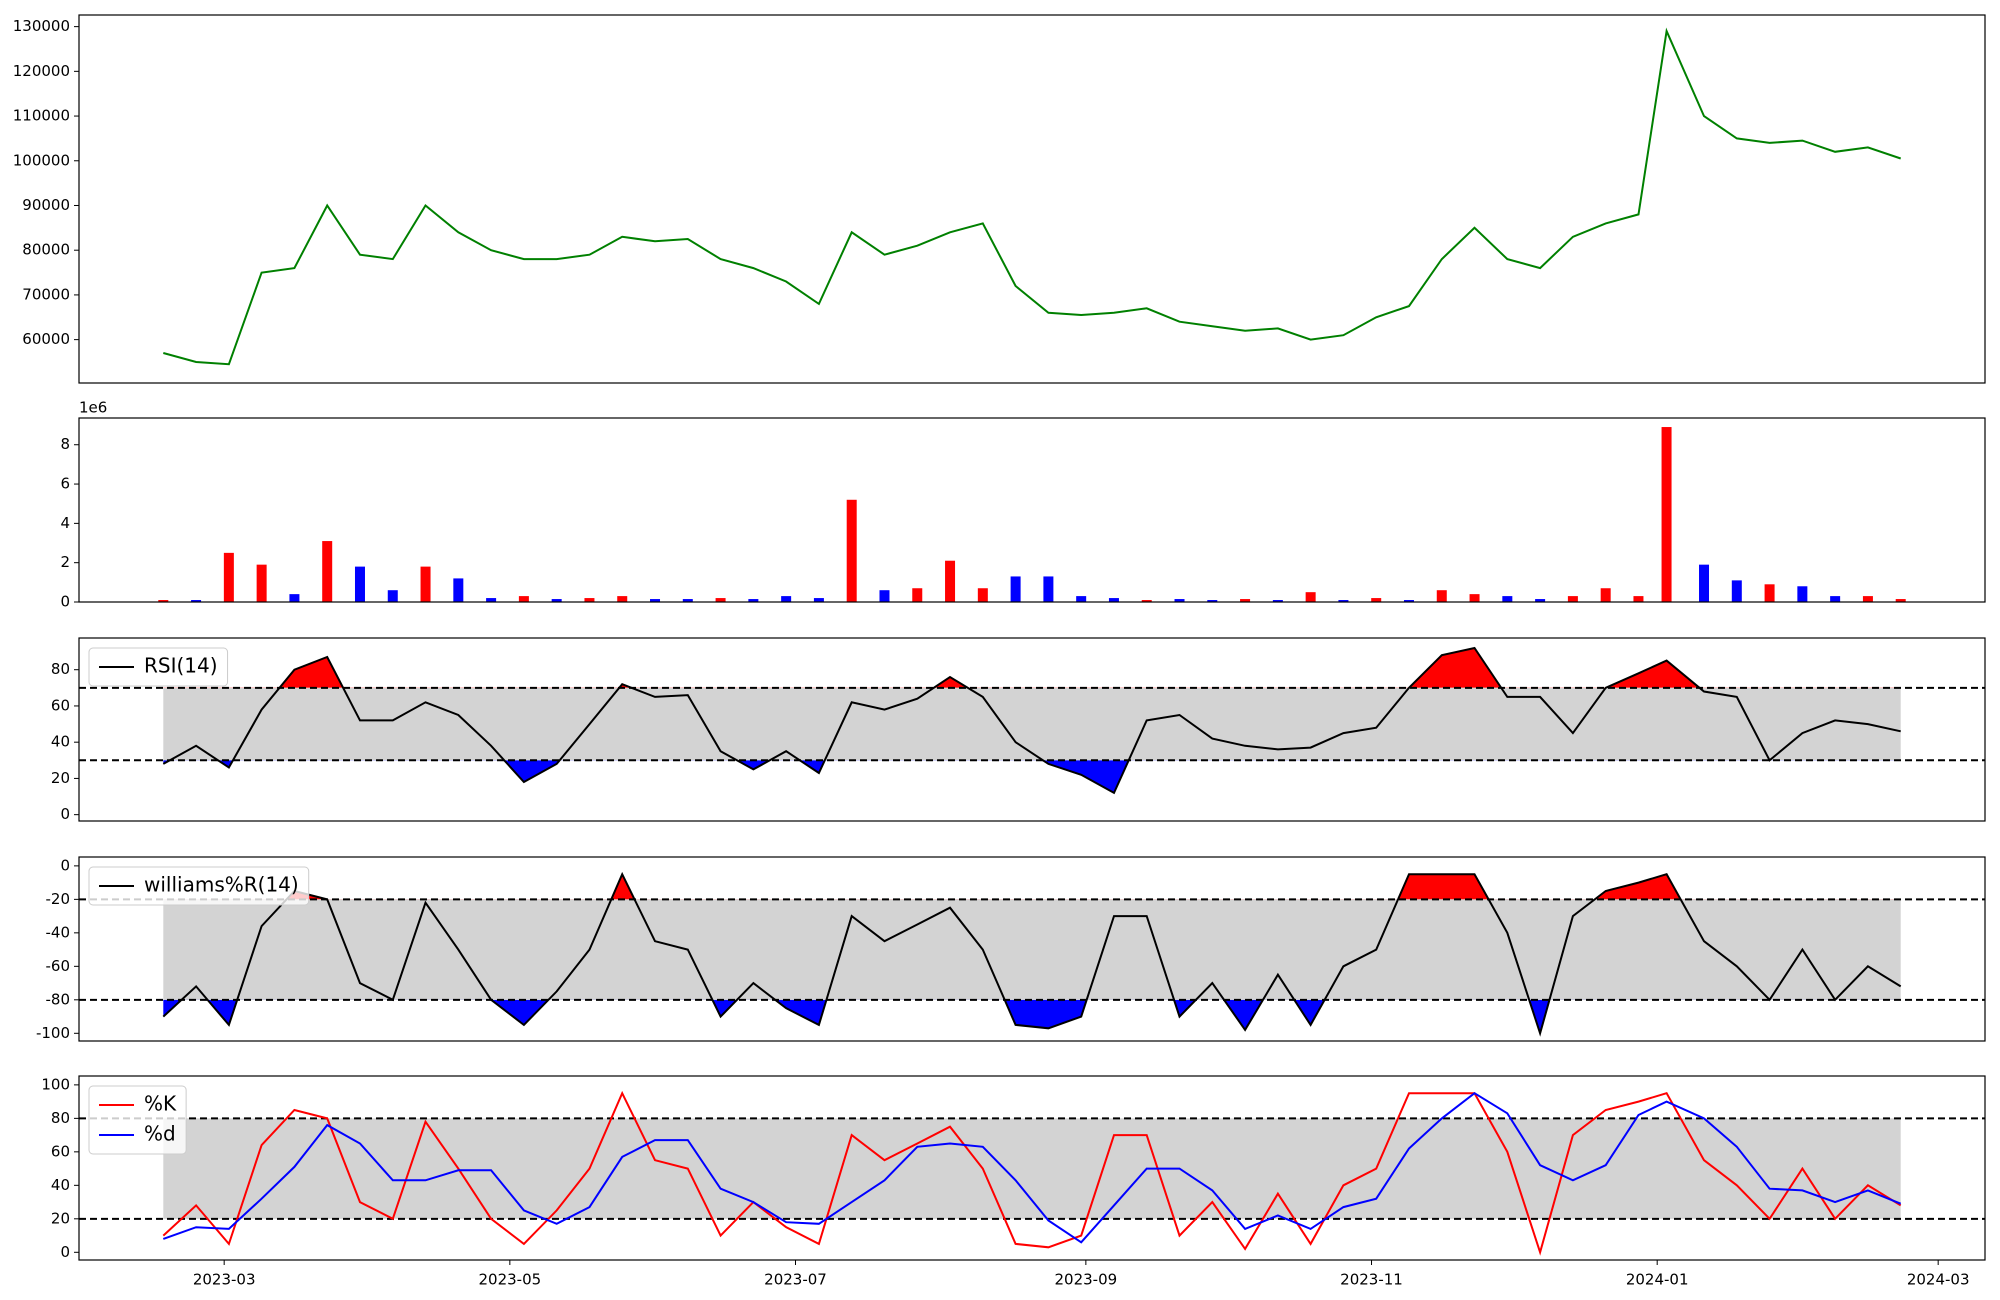 The width and height of the screenshot is (2000, 1300). I want to click on panel: 0 -20 -40 -60 -80 -100 williams%R(14), so click(1011, 949).